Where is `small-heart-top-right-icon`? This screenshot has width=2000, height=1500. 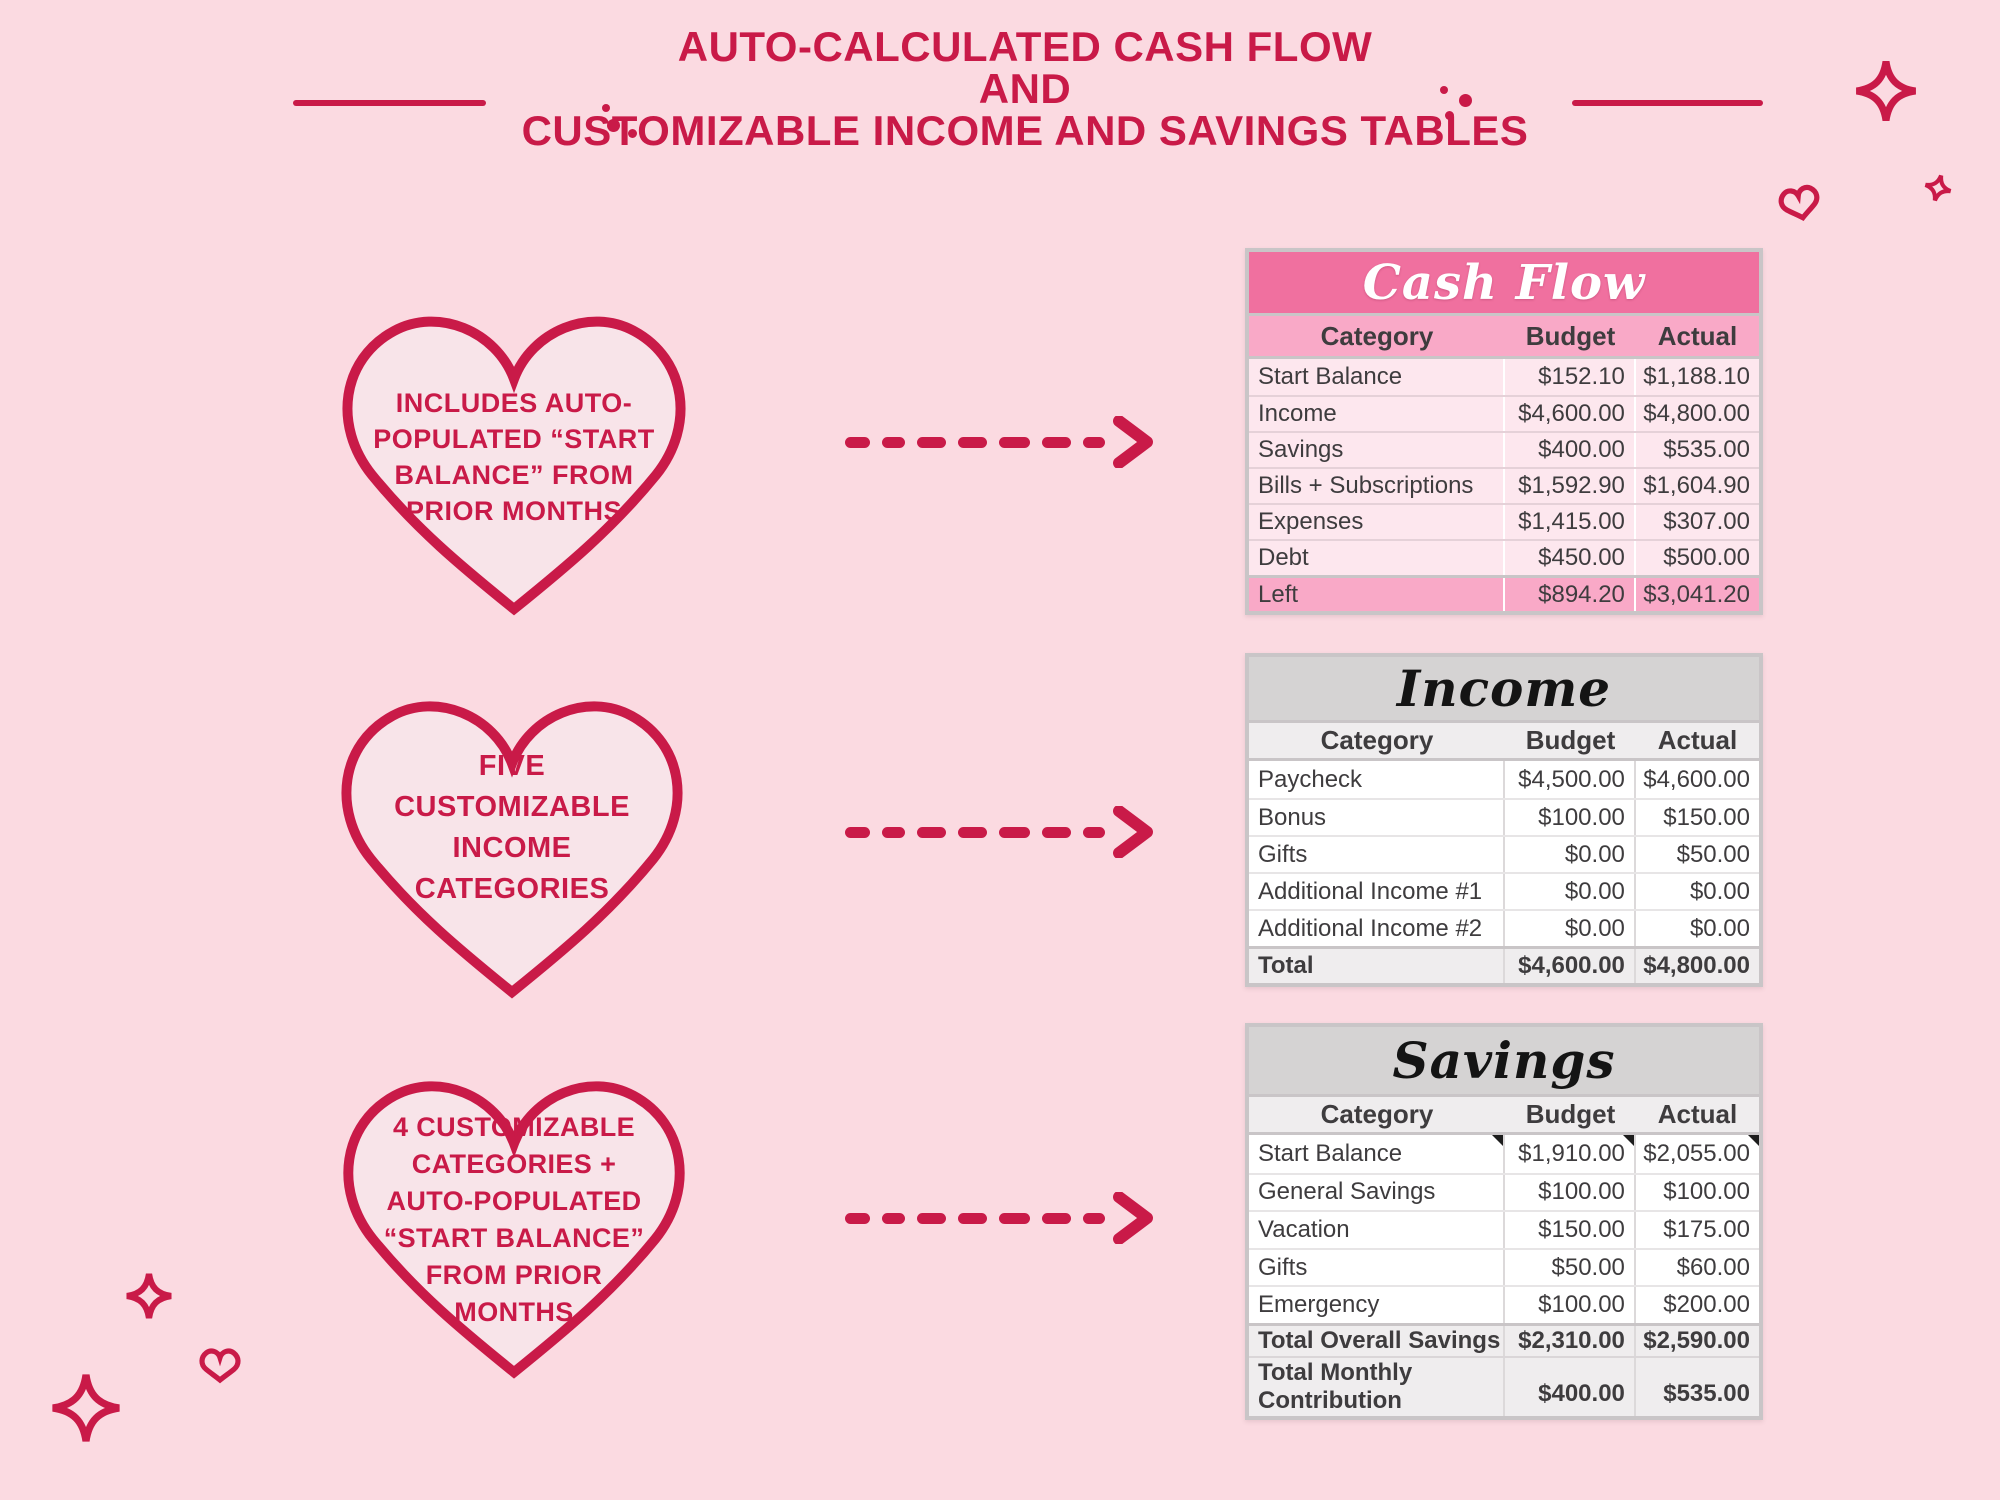 small-heart-top-right-icon is located at coordinates (1800, 204).